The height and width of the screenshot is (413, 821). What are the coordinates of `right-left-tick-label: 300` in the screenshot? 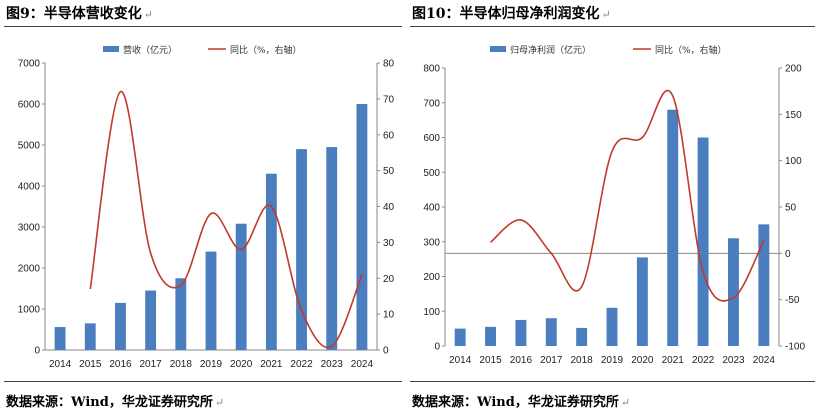 It's located at (431, 242).